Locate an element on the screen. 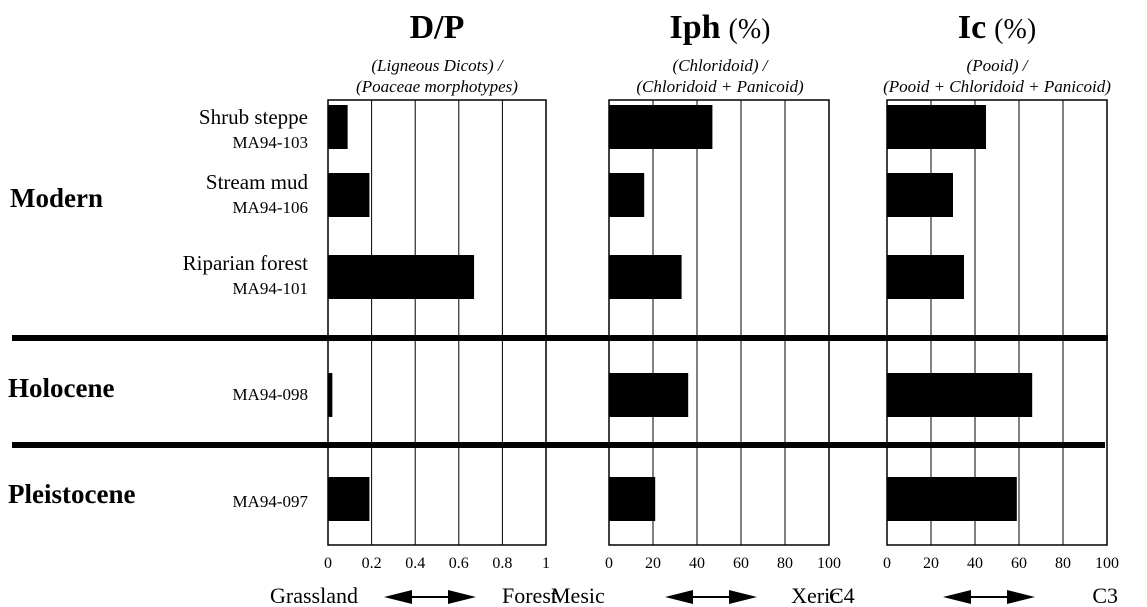 This screenshot has height=607, width=1147. group-label-pleistocene: Pleistocene is located at coordinates (71, 494).